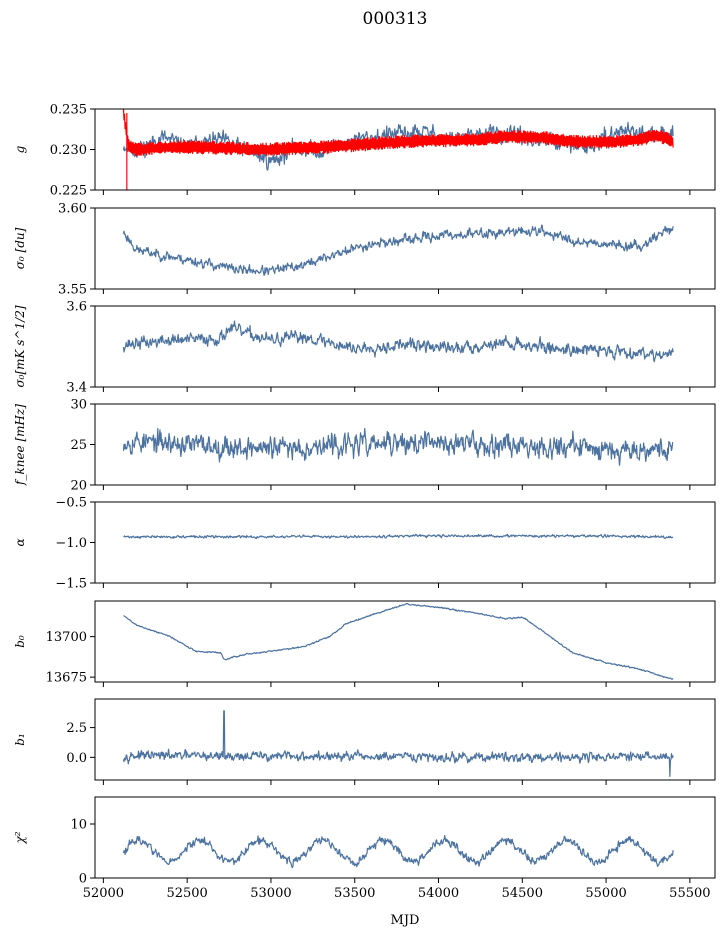 The width and height of the screenshot is (725, 936). I want to click on y-axis-label: g, so click(20, 149).